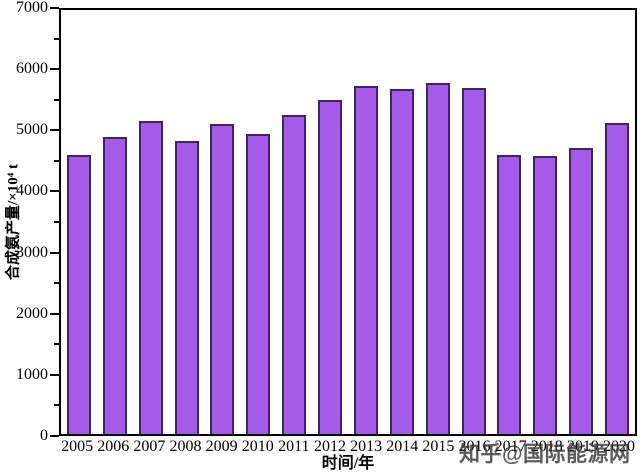 The image size is (640, 476). What do you see at coordinates (509, 294) in the screenshot?
I see `bar-2017` at bounding box center [509, 294].